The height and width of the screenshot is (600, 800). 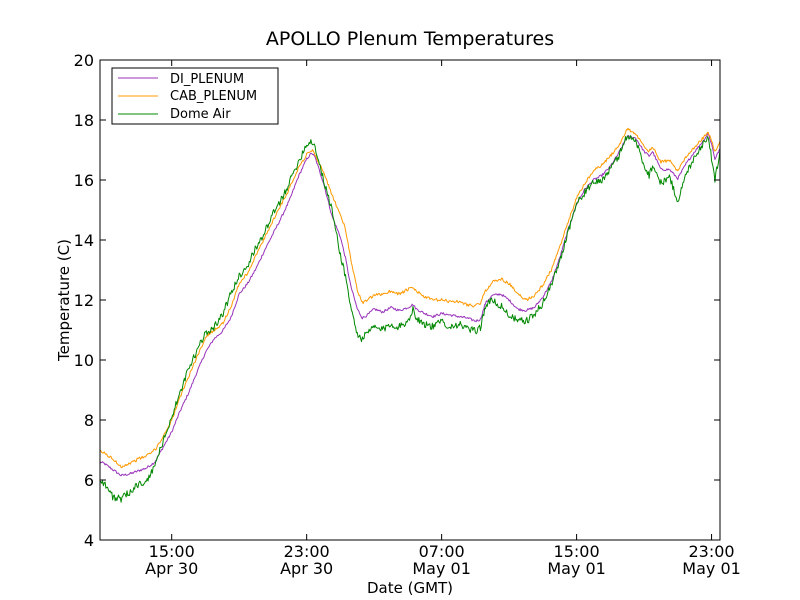 I want to click on legend-label-dome-air: Dome Air, so click(x=200, y=114).